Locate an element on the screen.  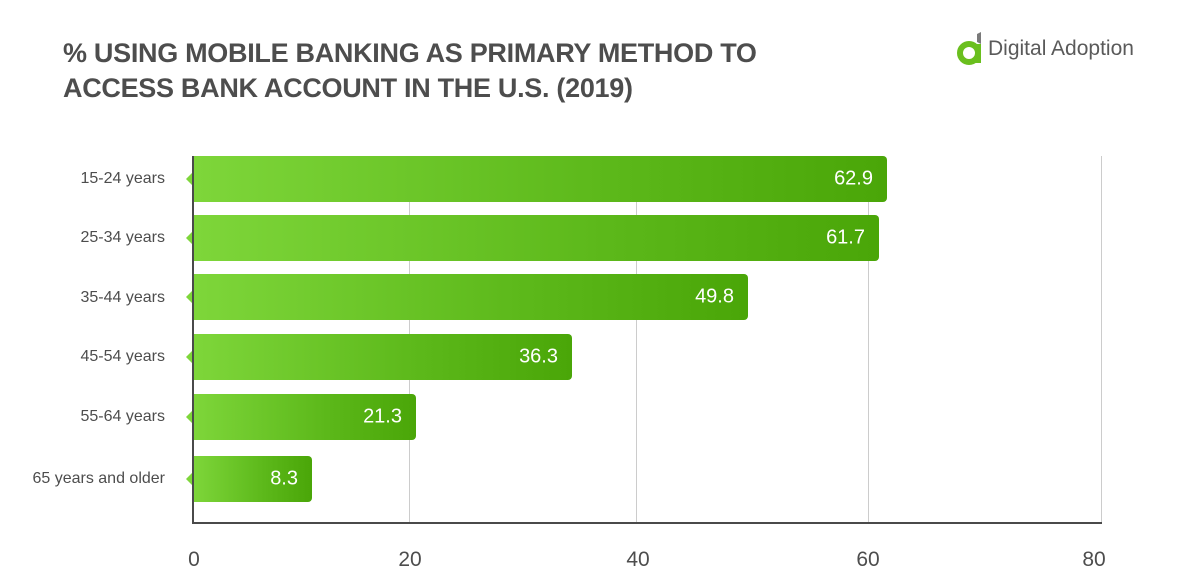
logo-text: Digital Adoption is located at coordinates (1061, 48).